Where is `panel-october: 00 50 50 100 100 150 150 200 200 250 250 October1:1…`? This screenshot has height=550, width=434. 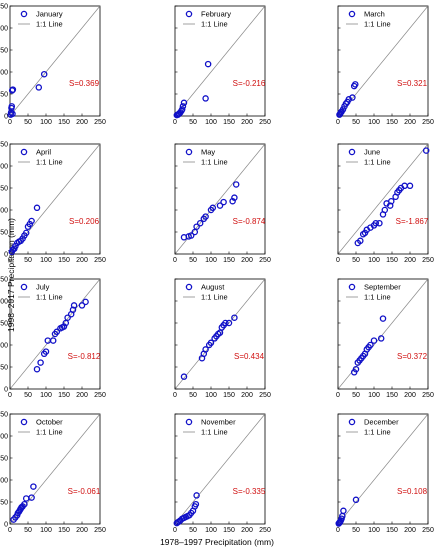 panel-october: 00 50 50 100 100 150 150 200 200 250 250 October1:1… is located at coordinates (53, 473).